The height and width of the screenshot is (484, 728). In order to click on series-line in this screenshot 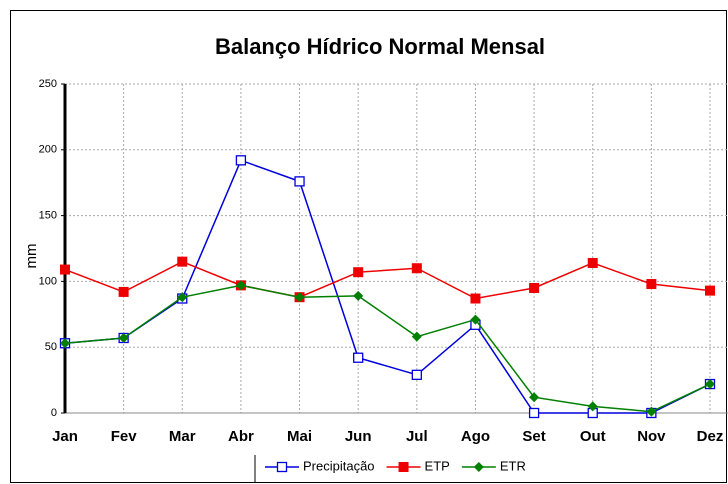, I will do `click(387, 280)`.